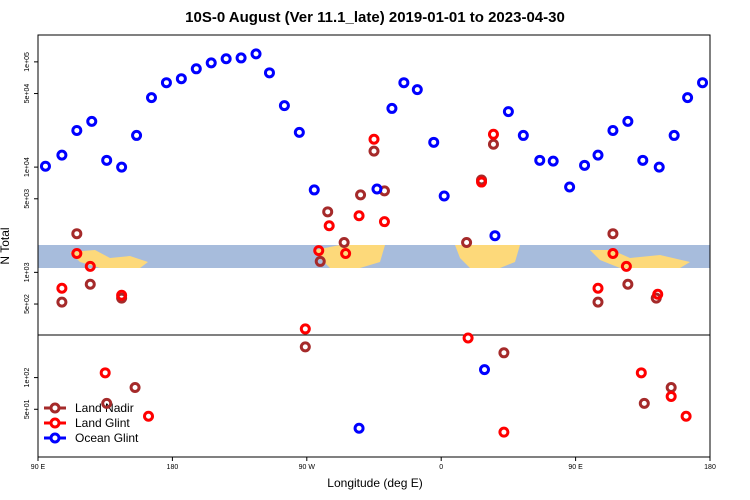  Describe the element at coordinates (27, 378) in the screenshot. I see `y-tick-label: 1e+02` at that location.